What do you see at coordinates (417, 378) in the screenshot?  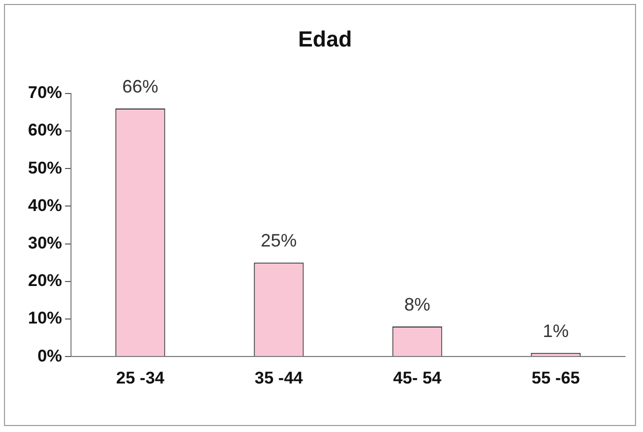 I see `x-tick-label: 45- 54` at bounding box center [417, 378].